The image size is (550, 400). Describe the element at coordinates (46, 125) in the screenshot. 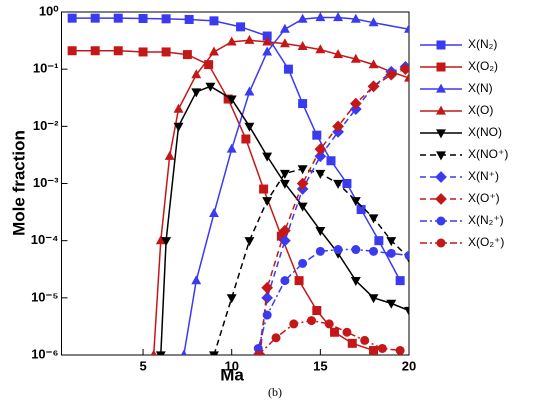

I see `y-tick-label: 10⁻²` at that location.